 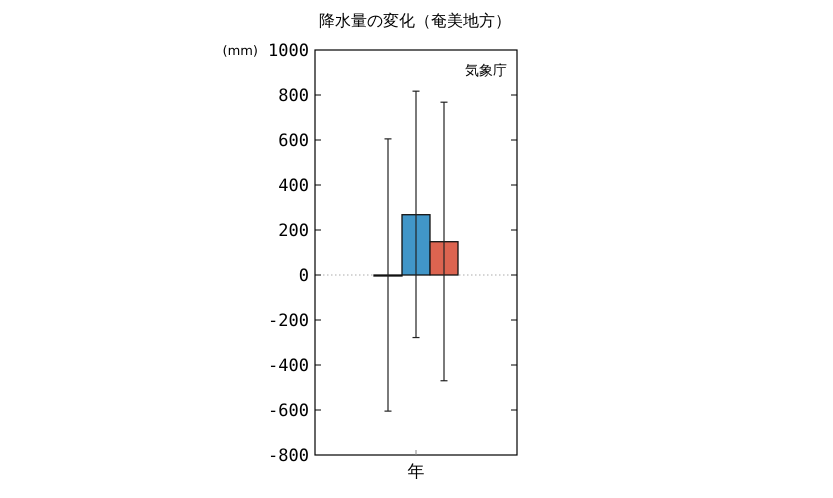 What do you see at coordinates (288, 321) in the screenshot?
I see `y-tick-label: -200` at bounding box center [288, 321].